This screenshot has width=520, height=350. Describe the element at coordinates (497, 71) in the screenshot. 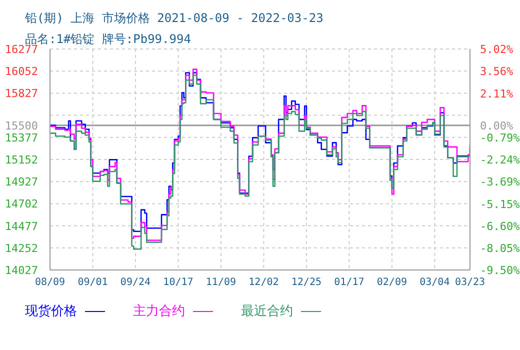

I see `y2-tick-label: 3.56%` at that location.